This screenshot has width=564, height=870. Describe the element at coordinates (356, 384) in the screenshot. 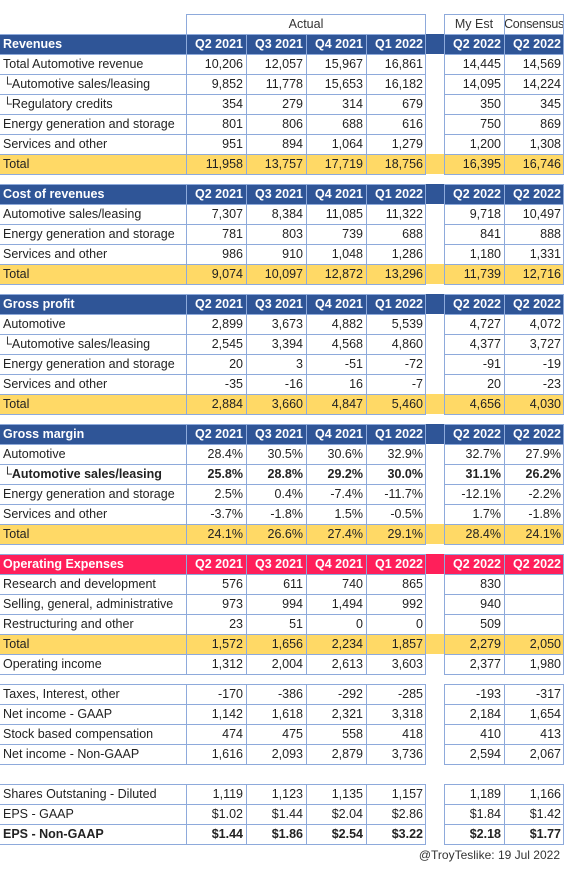

I see `cell-q4-2021: 16` at that location.